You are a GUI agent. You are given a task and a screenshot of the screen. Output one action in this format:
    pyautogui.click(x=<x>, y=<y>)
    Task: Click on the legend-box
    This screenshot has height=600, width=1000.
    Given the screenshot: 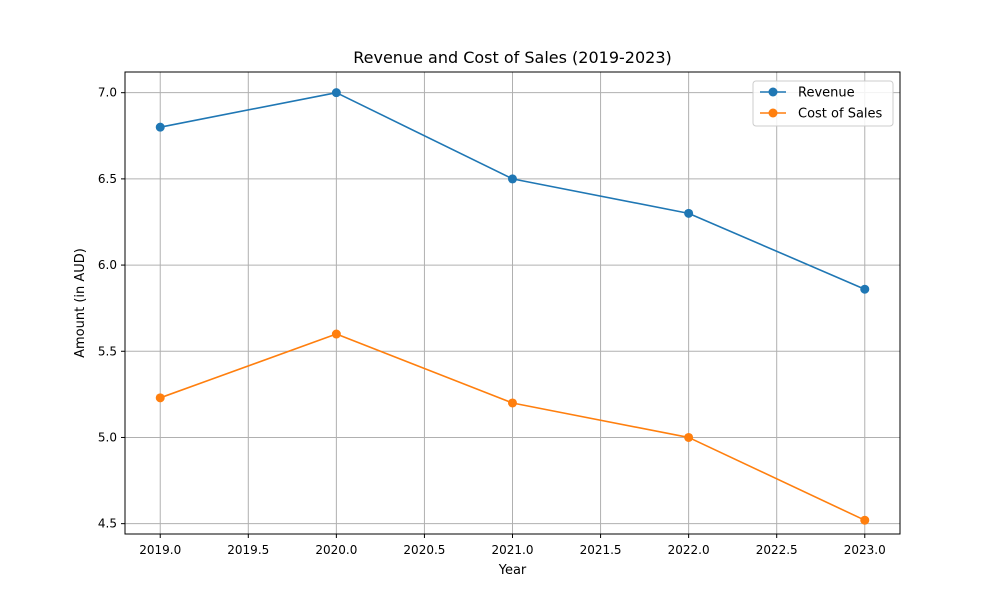 What is the action you would take?
    pyautogui.click(x=823, y=103)
    